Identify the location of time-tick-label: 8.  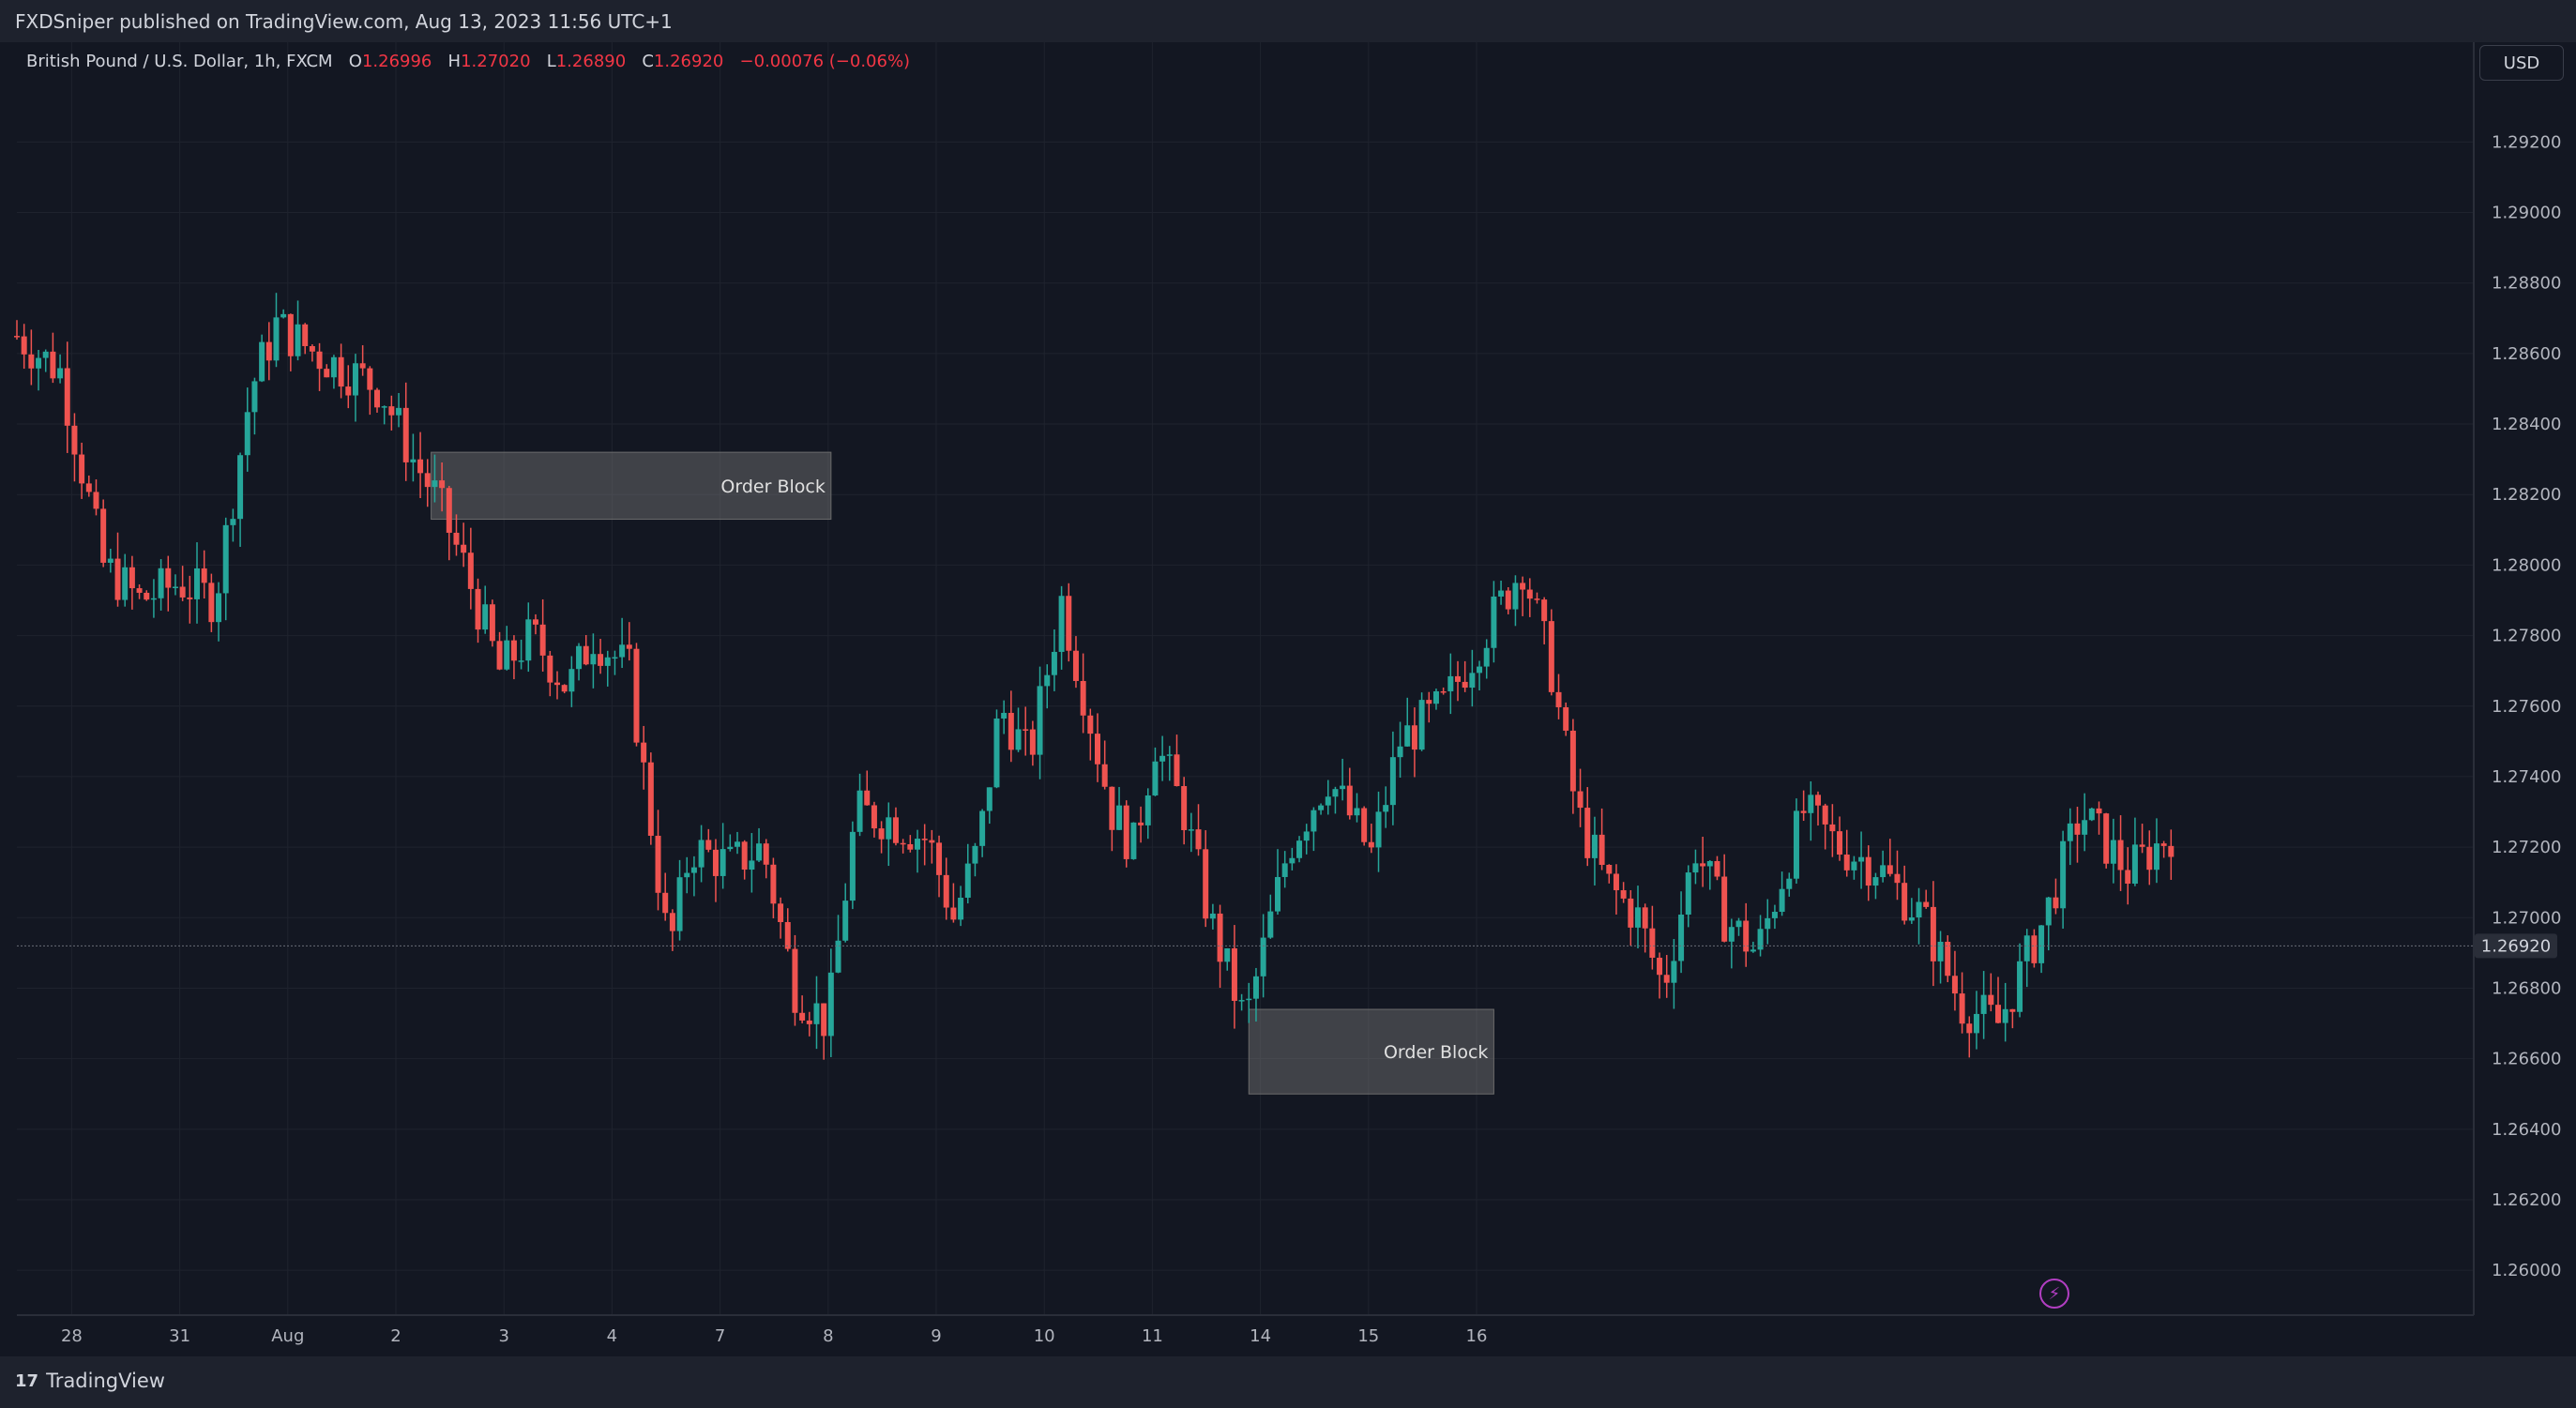
(828, 1336).